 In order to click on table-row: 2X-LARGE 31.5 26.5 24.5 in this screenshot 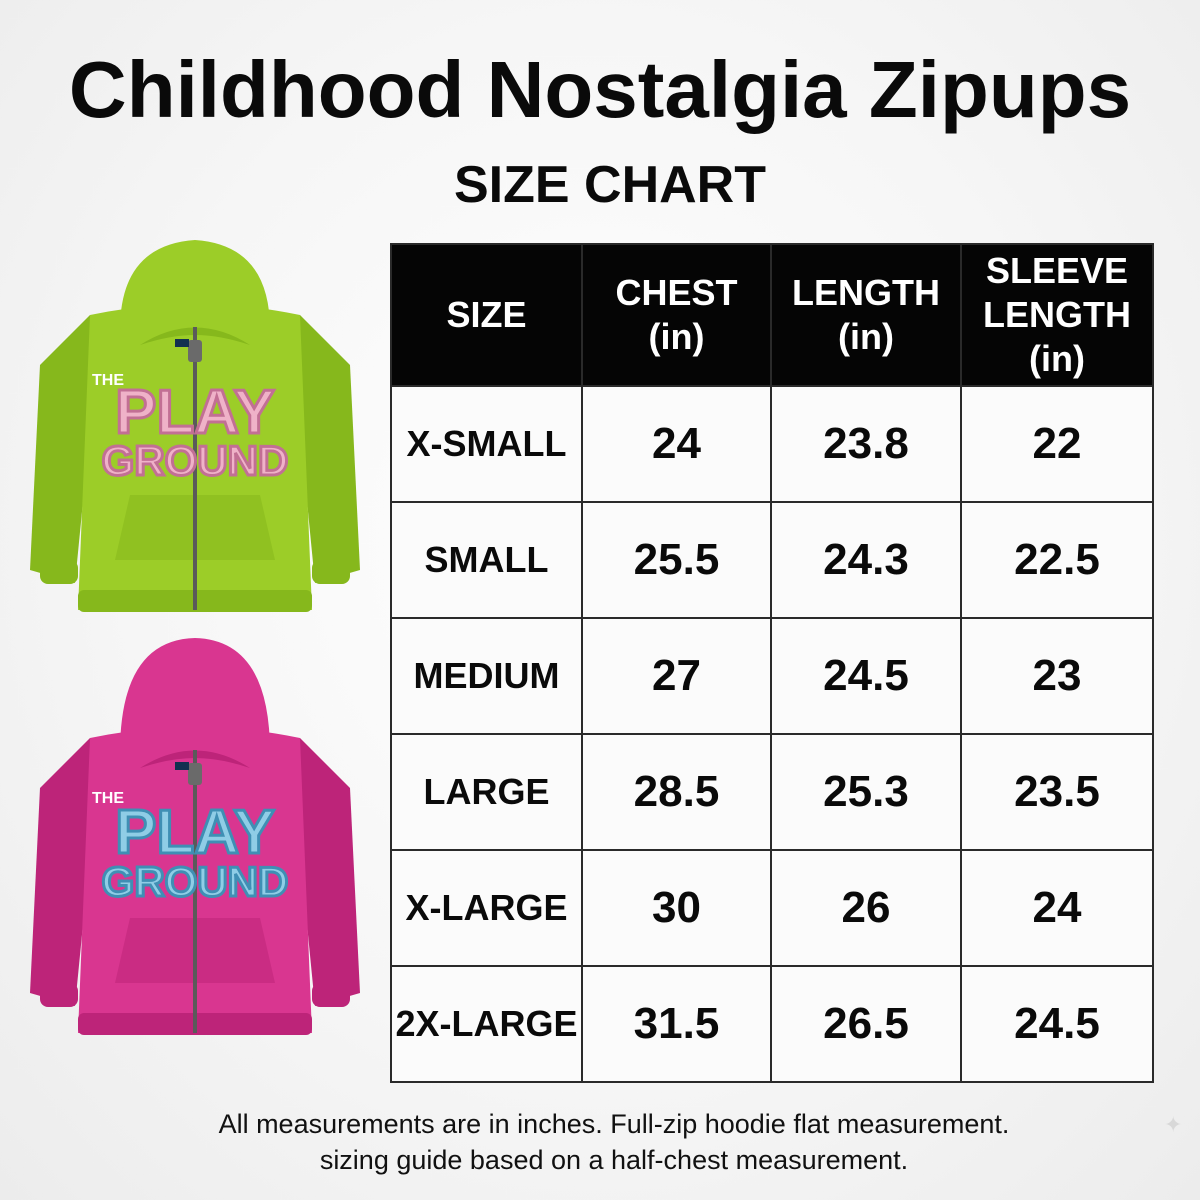, I will do `click(772, 1024)`.